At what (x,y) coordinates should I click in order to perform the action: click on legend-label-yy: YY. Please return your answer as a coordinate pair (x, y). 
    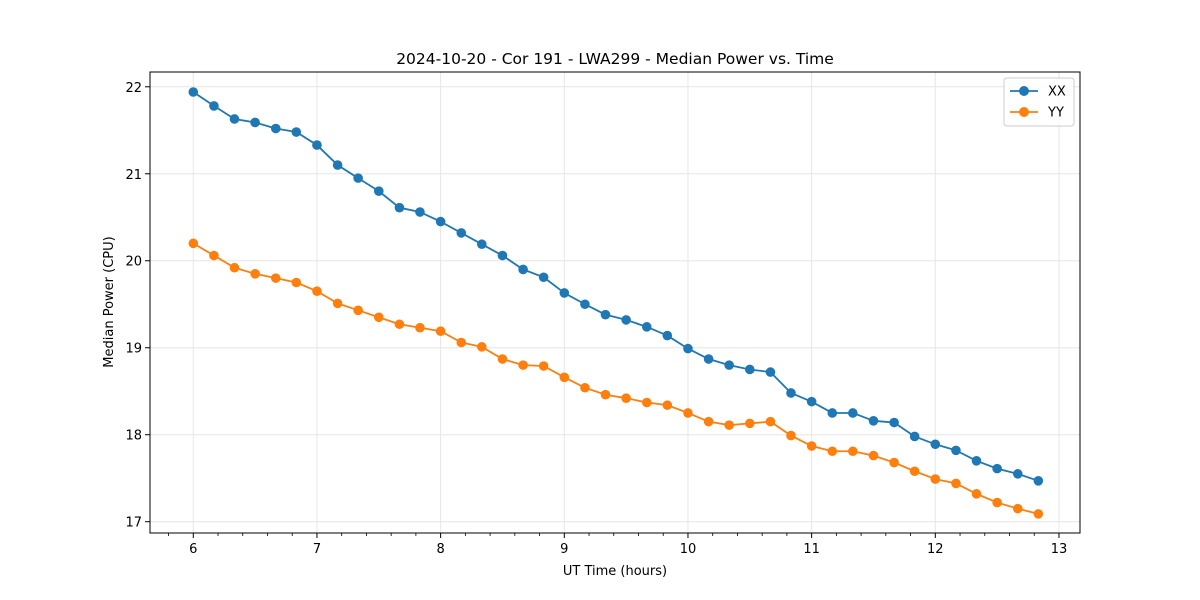
    Looking at the image, I should click on (1055, 113).